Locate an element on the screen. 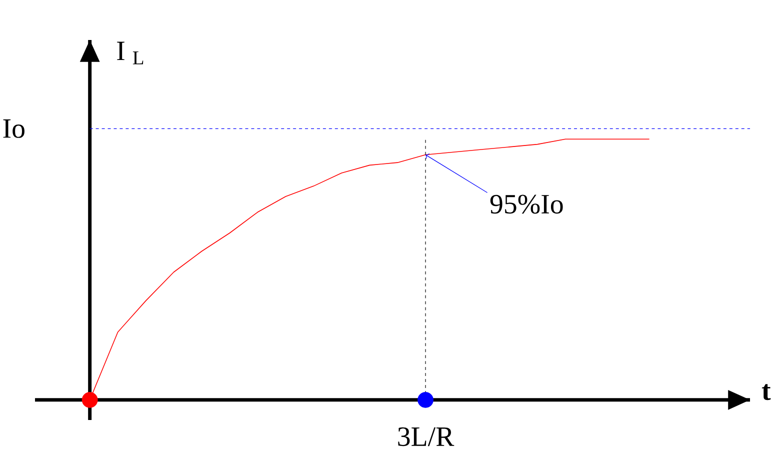 This screenshot has height=471, width=774. text: 3L/R is located at coordinates (426, 436).